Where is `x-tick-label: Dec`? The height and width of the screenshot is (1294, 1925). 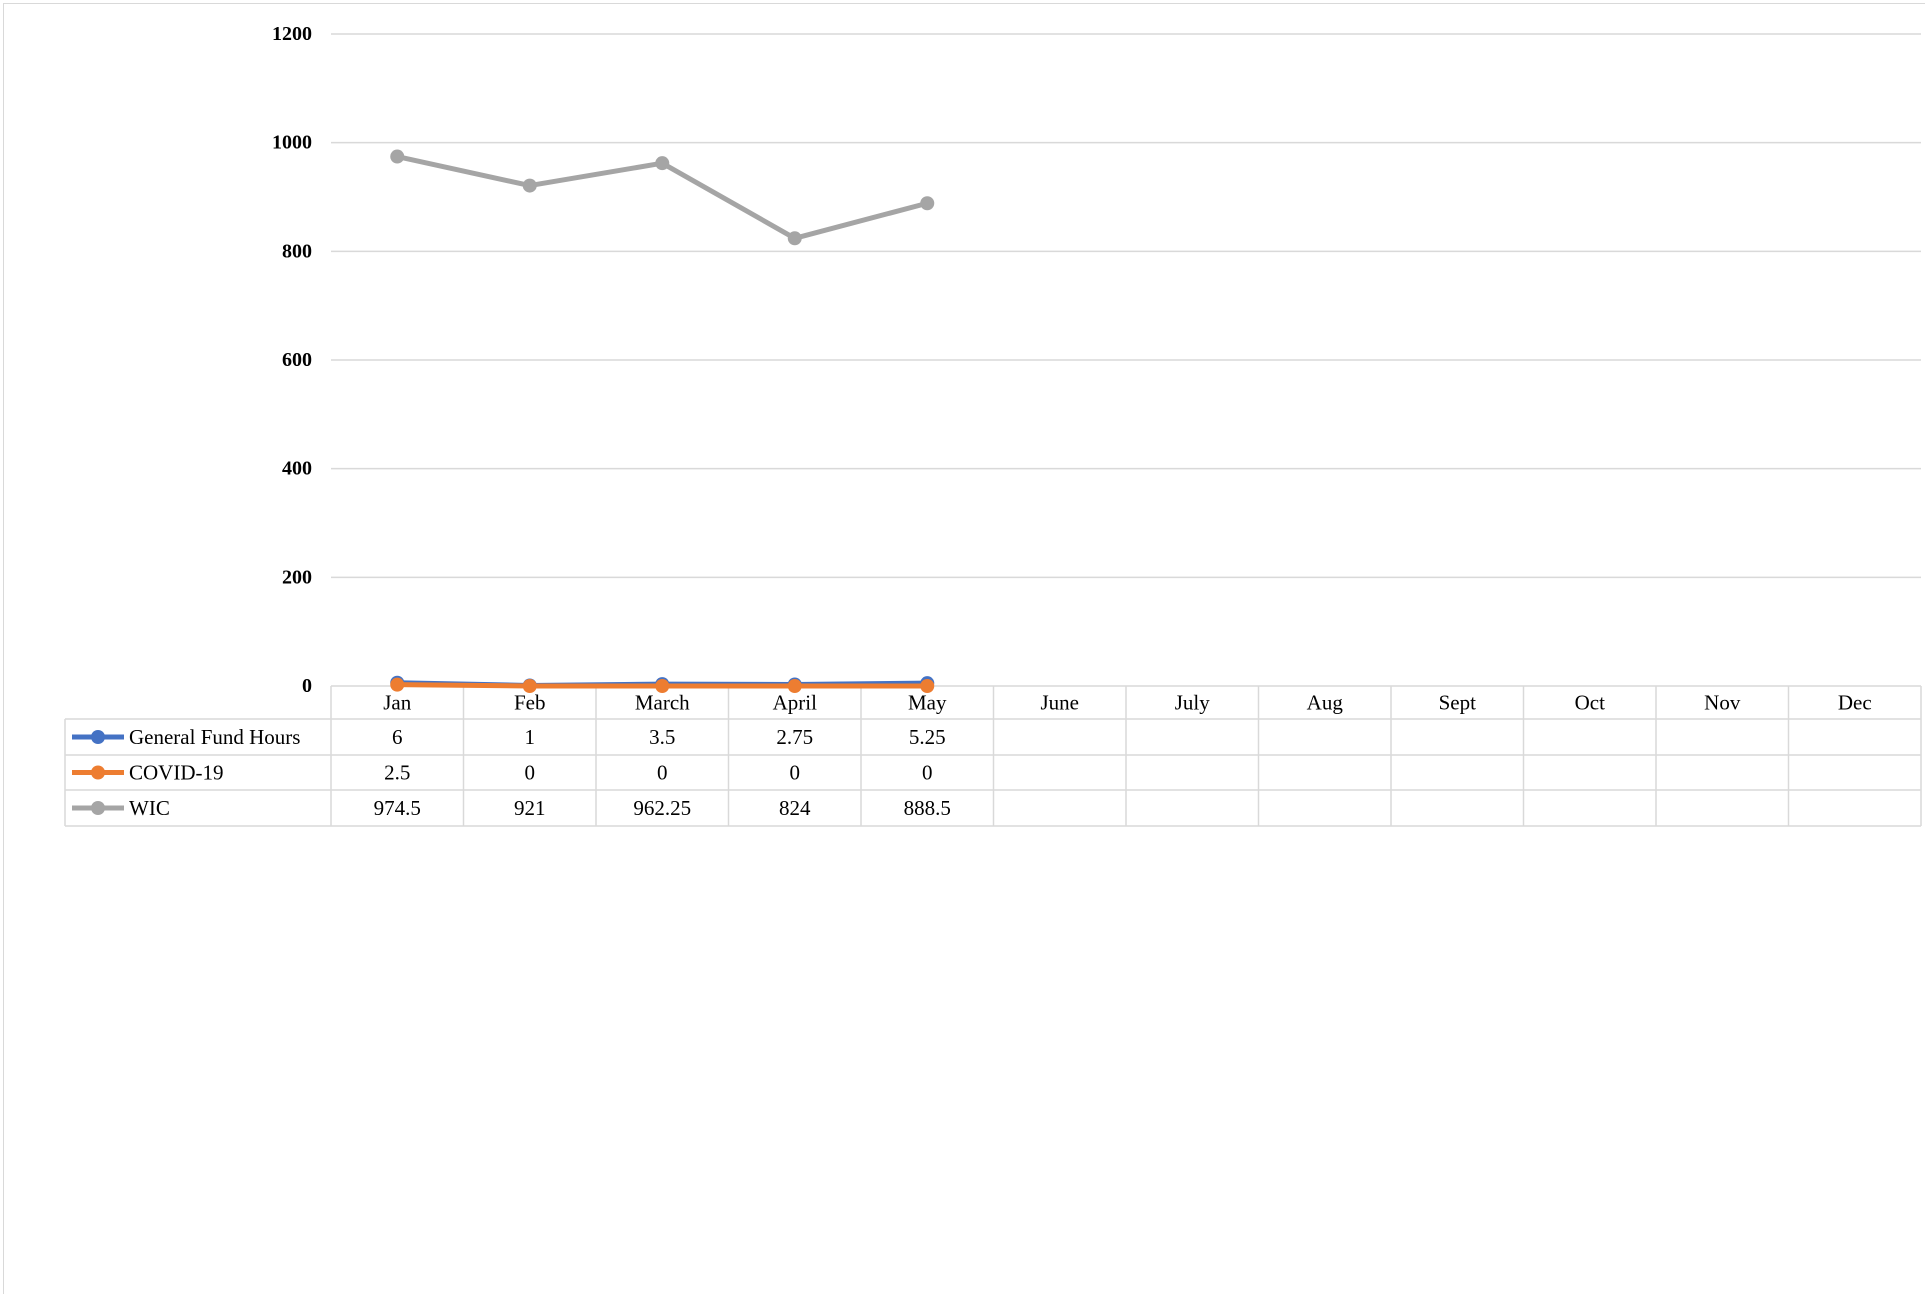
x-tick-label: Dec is located at coordinates (1855, 703).